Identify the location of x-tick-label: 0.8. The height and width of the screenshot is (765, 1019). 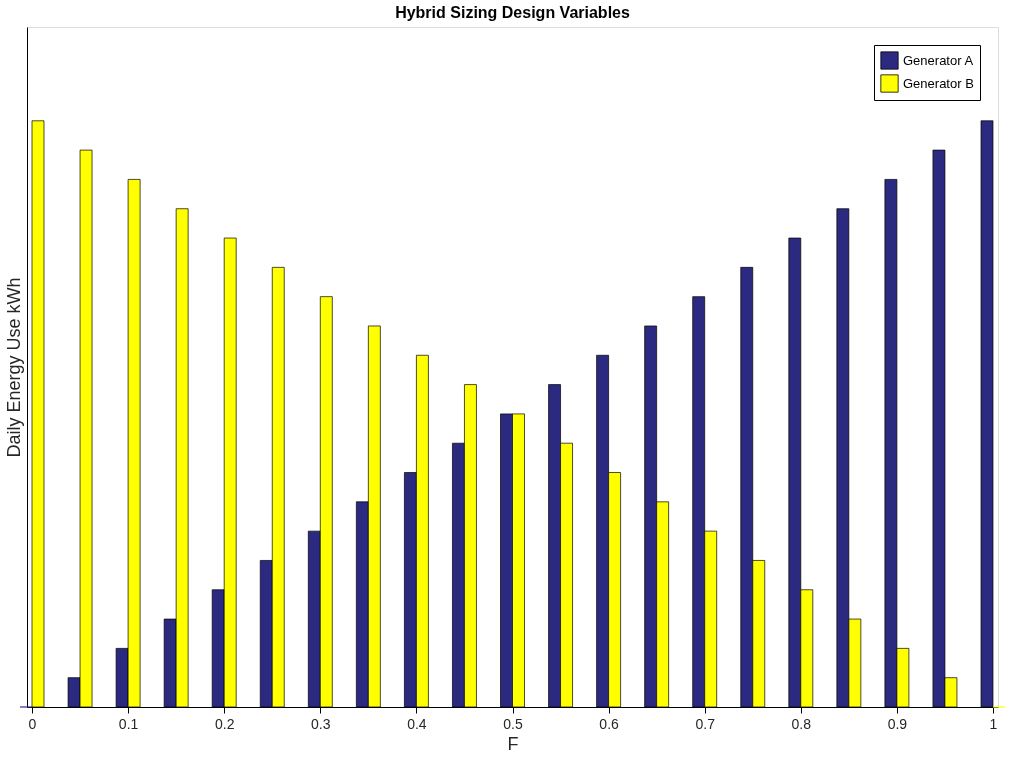
(801, 723).